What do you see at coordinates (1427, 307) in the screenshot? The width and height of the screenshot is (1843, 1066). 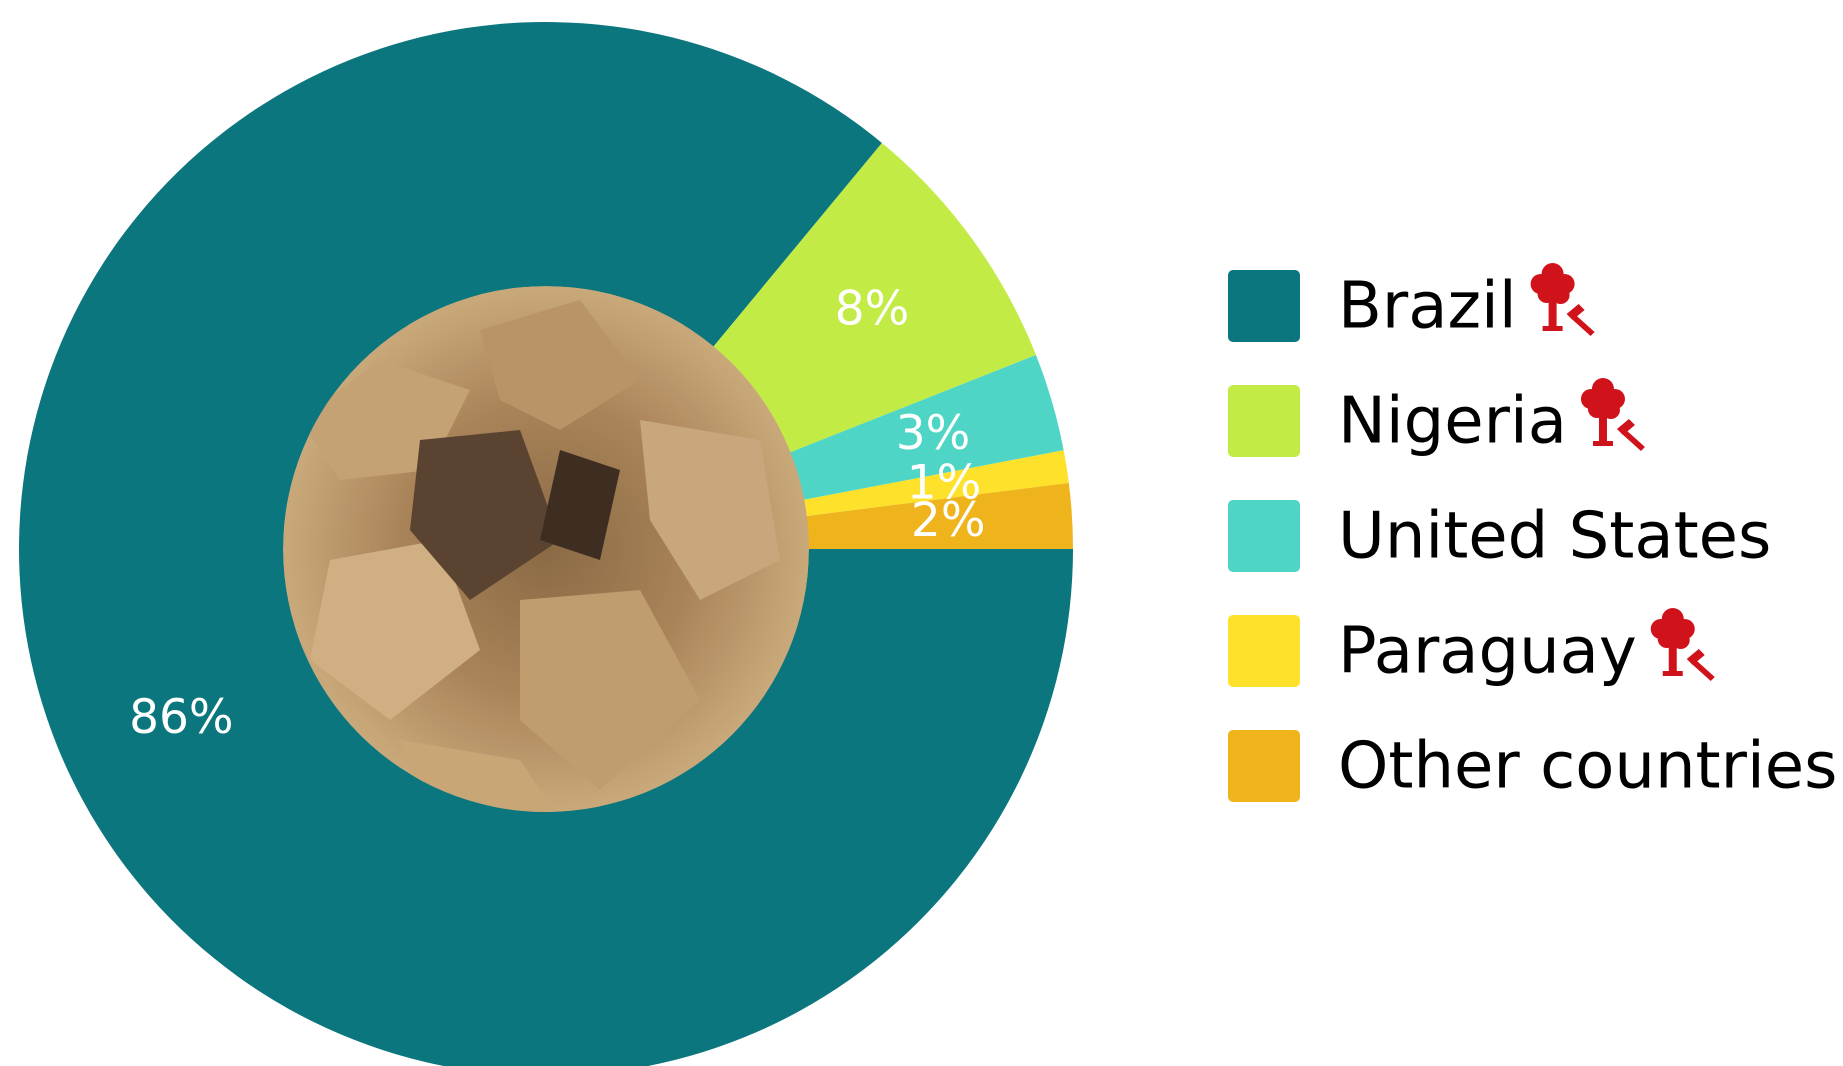 I see `legend-label: Brazil` at bounding box center [1427, 307].